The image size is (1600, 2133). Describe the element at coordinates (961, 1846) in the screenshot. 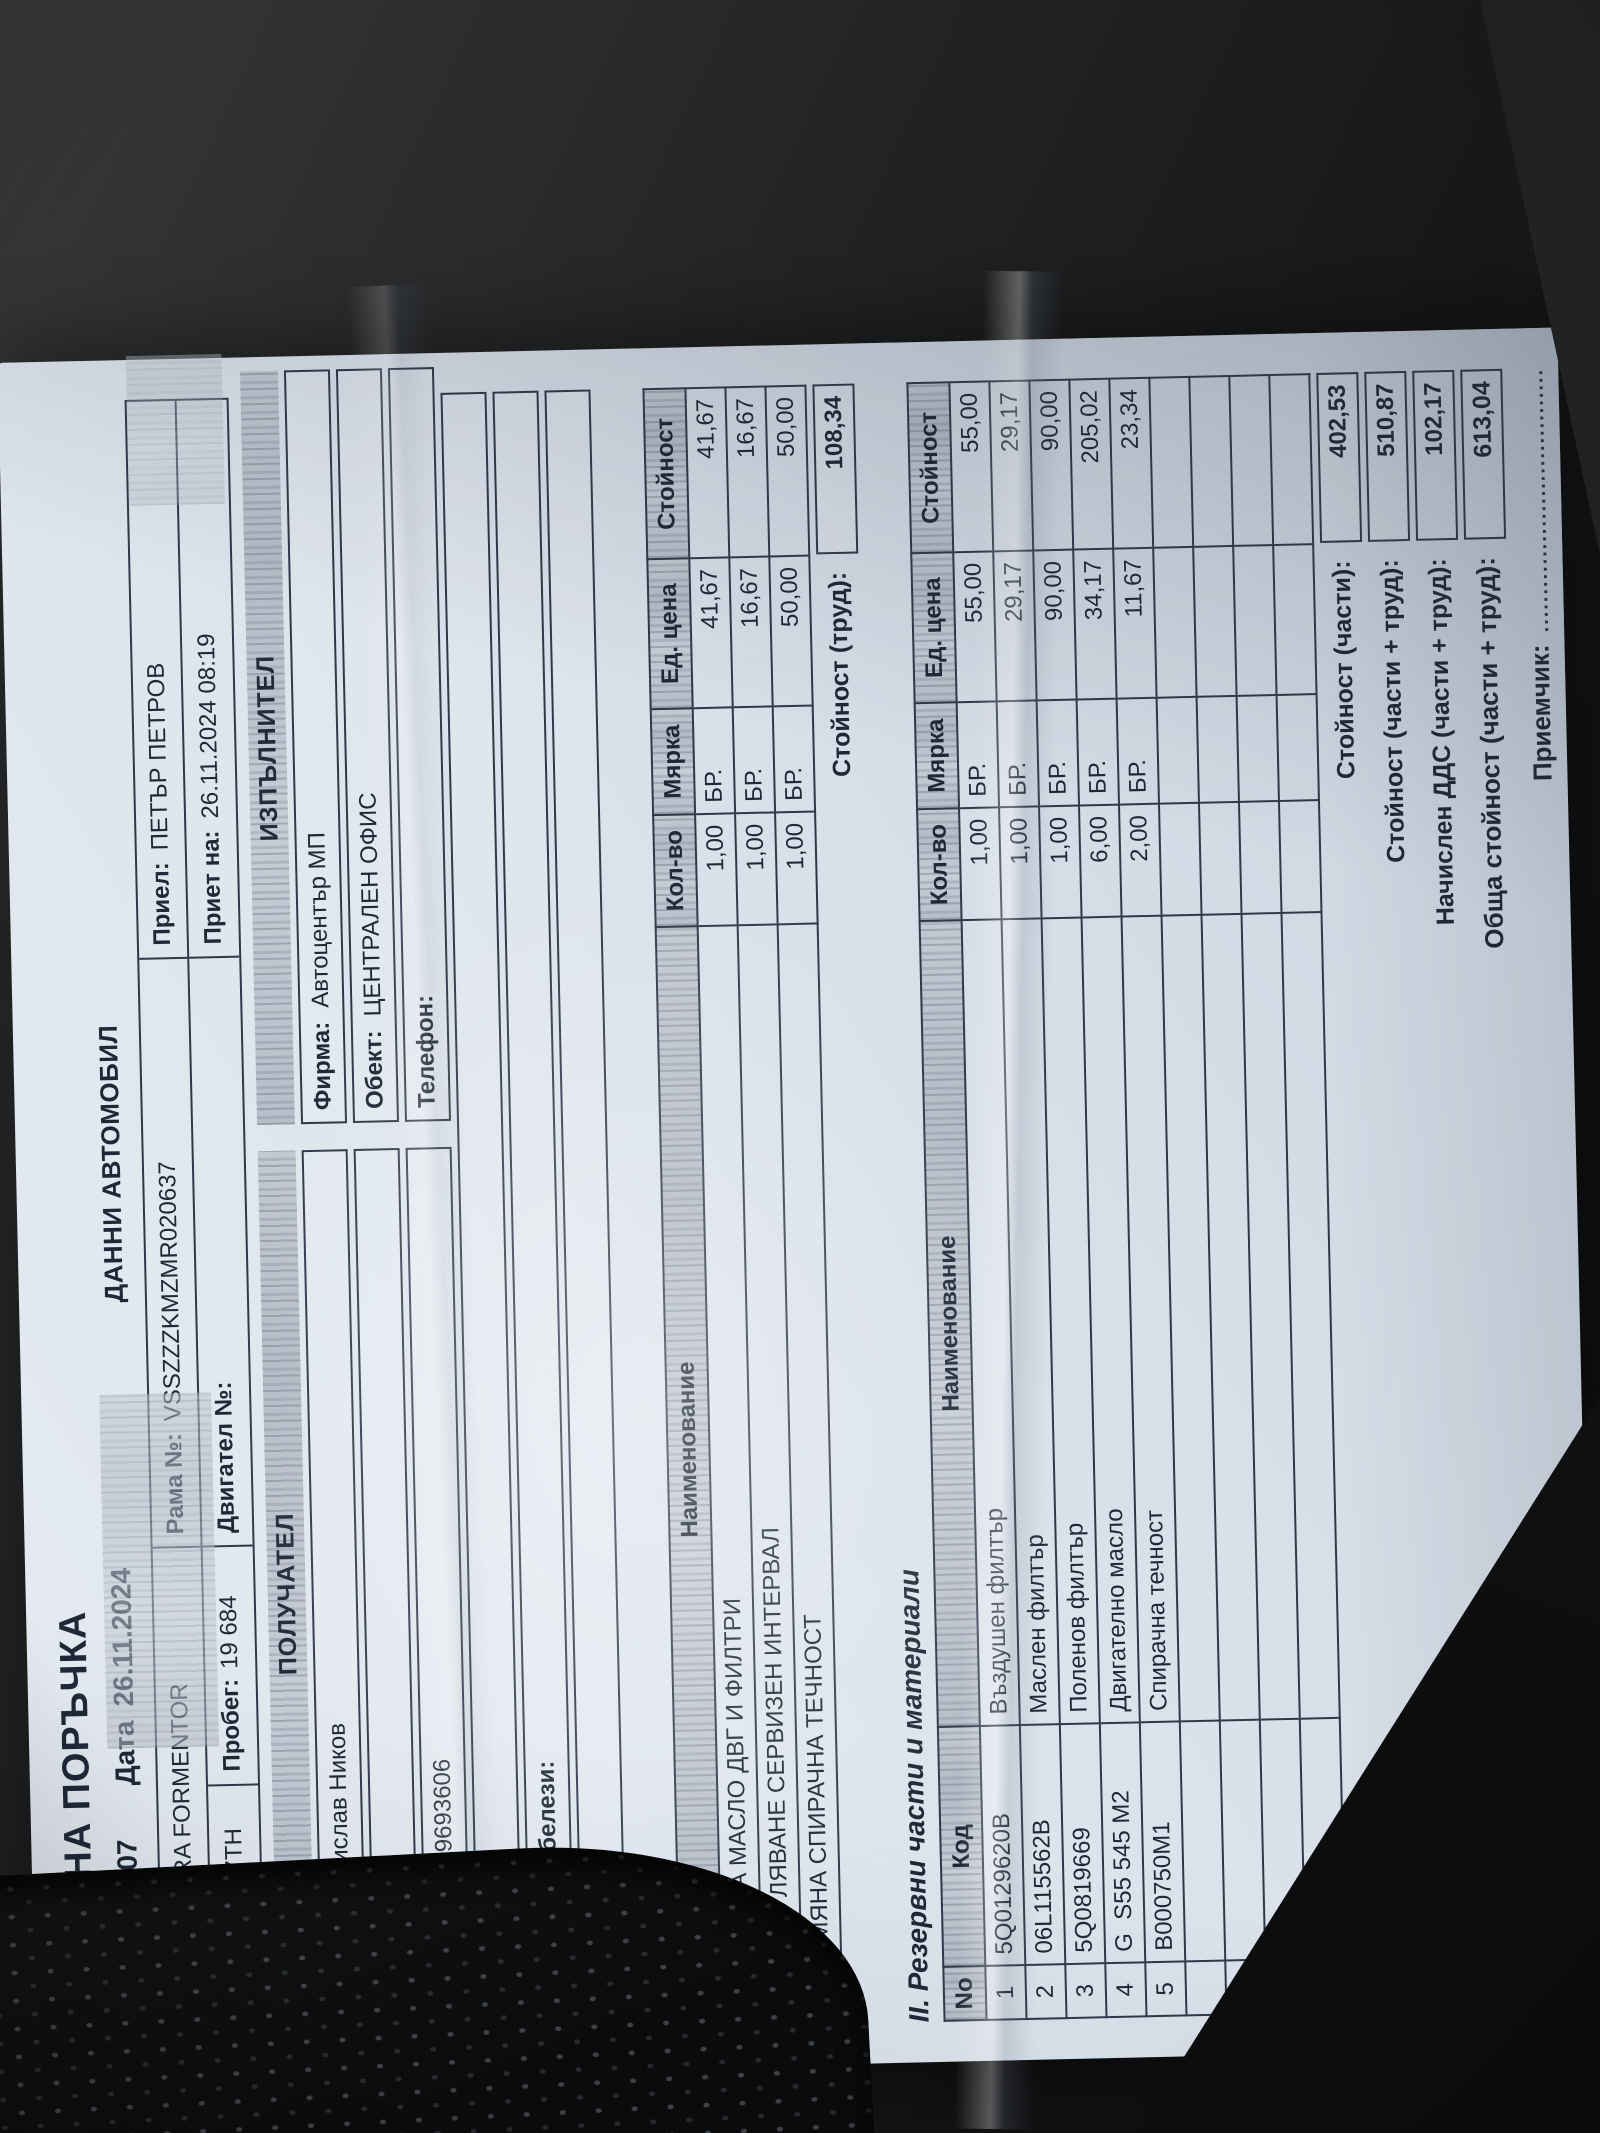

I see `parts-col-code: Код` at that location.